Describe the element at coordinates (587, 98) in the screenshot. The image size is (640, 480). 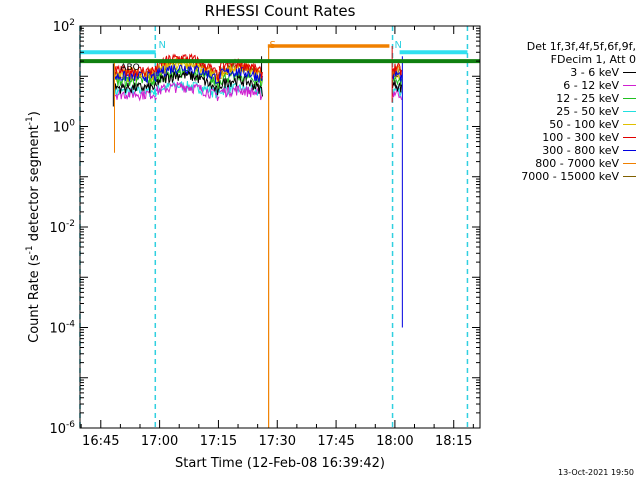
I see `legend-item-label: 12 - 25 keV` at that location.